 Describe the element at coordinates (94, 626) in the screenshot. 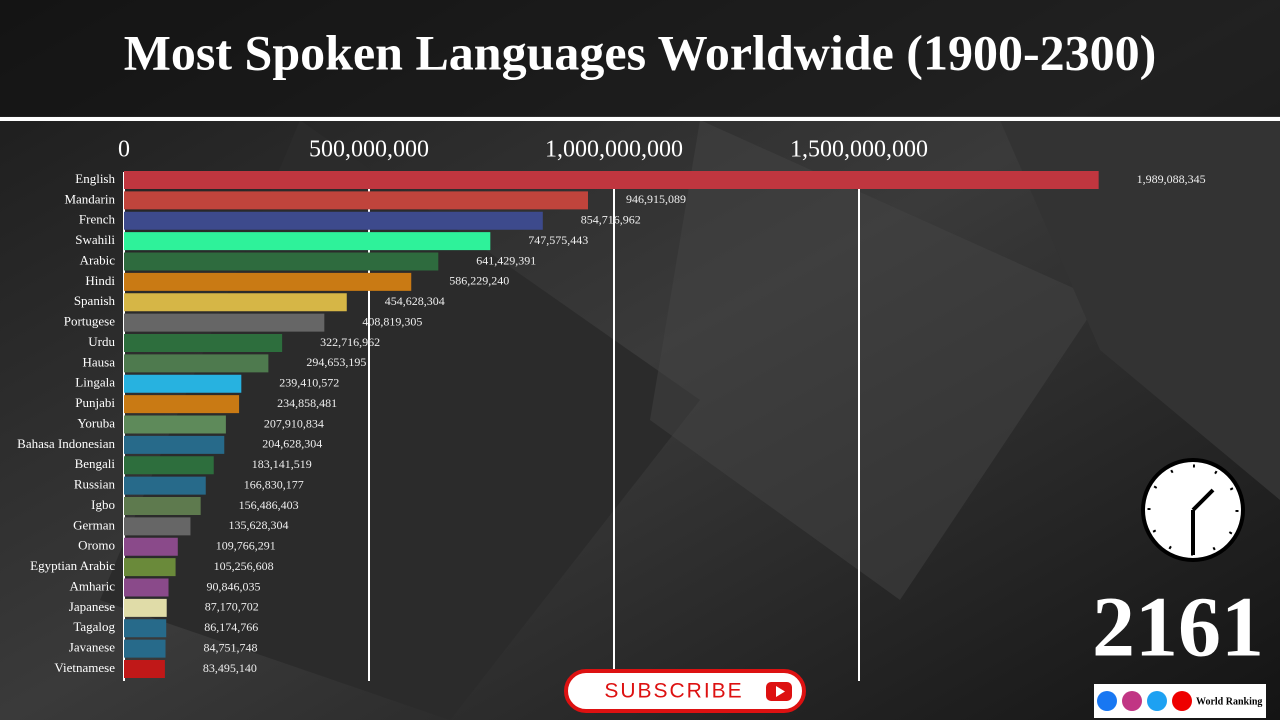

I see `y-tick-label: Tagalog` at that location.